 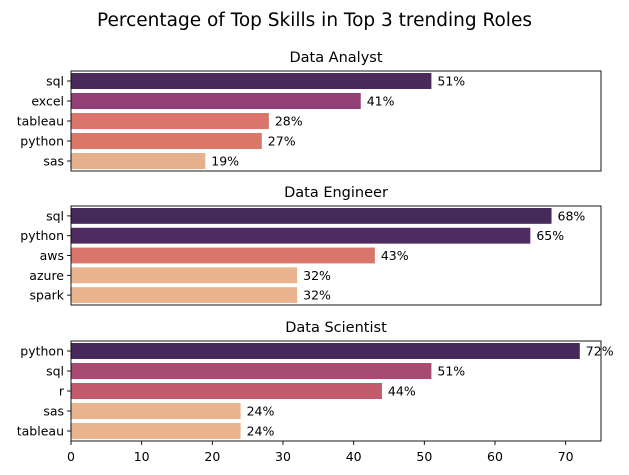 I want to click on y-tick-label: azure, so click(x=46, y=275).